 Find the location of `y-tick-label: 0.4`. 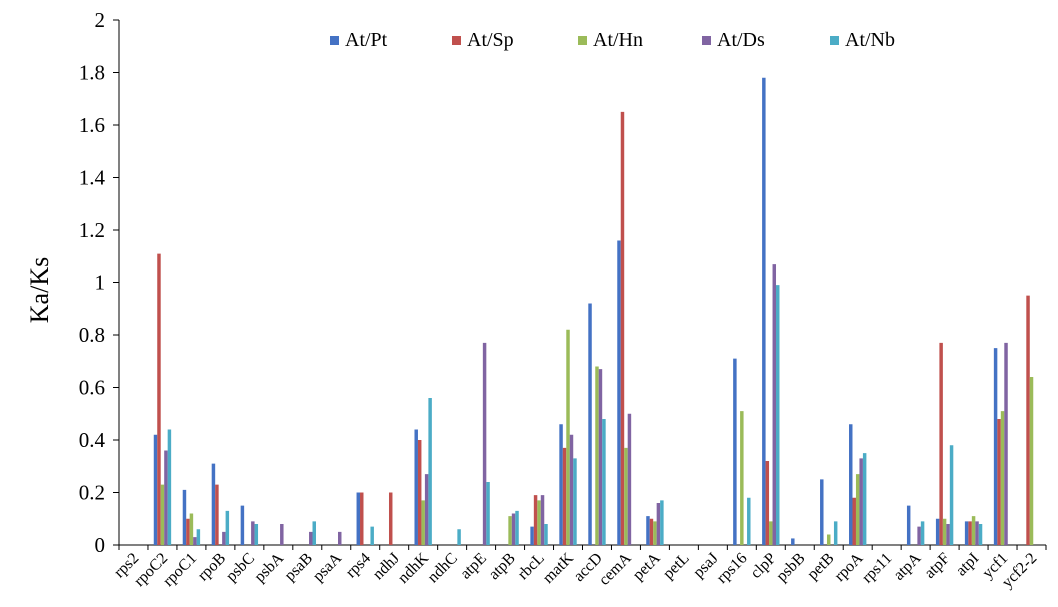

y-tick-label: 0.4 is located at coordinates (92, 440).